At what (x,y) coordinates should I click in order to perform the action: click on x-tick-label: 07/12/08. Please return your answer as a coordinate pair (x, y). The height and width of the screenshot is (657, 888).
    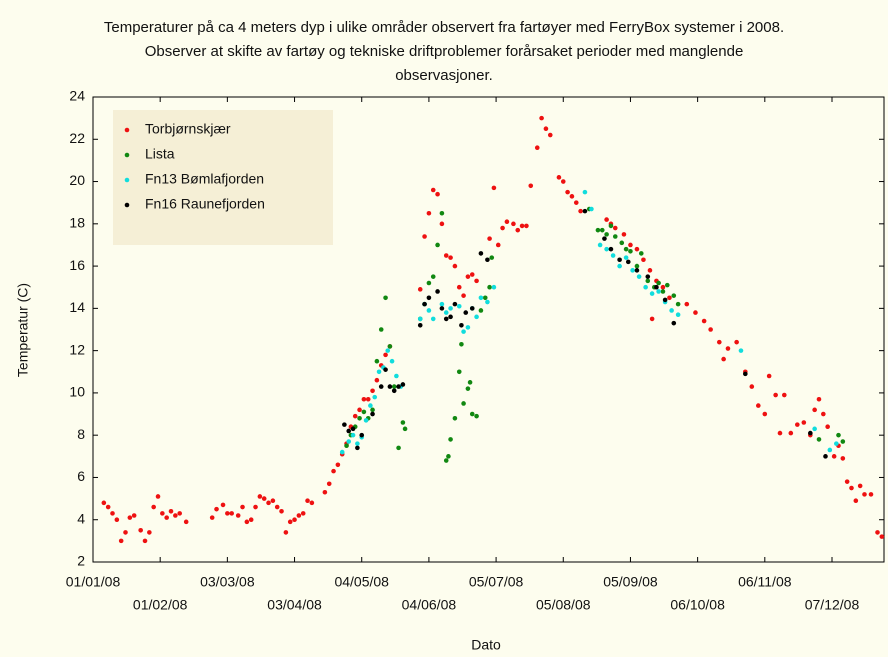
    Looking at the image, I should click on (832, 605).